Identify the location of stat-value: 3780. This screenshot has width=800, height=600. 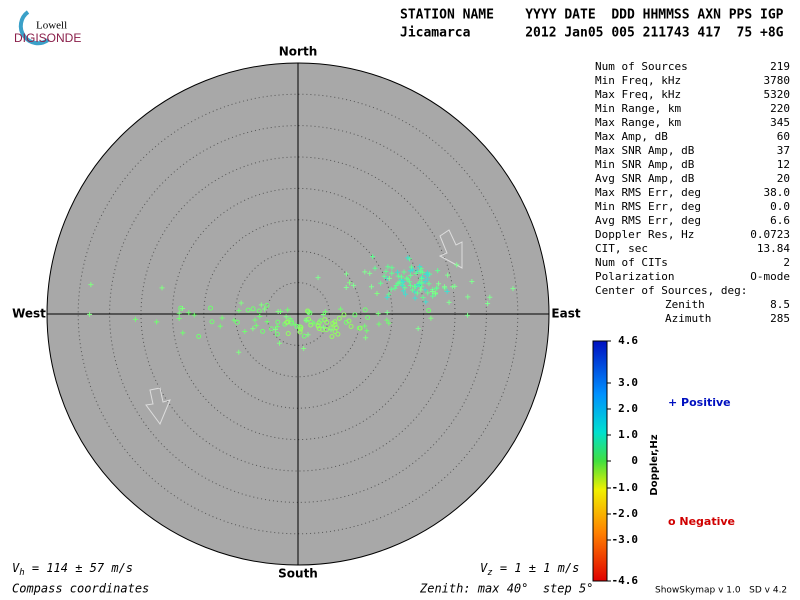
(777, 80).